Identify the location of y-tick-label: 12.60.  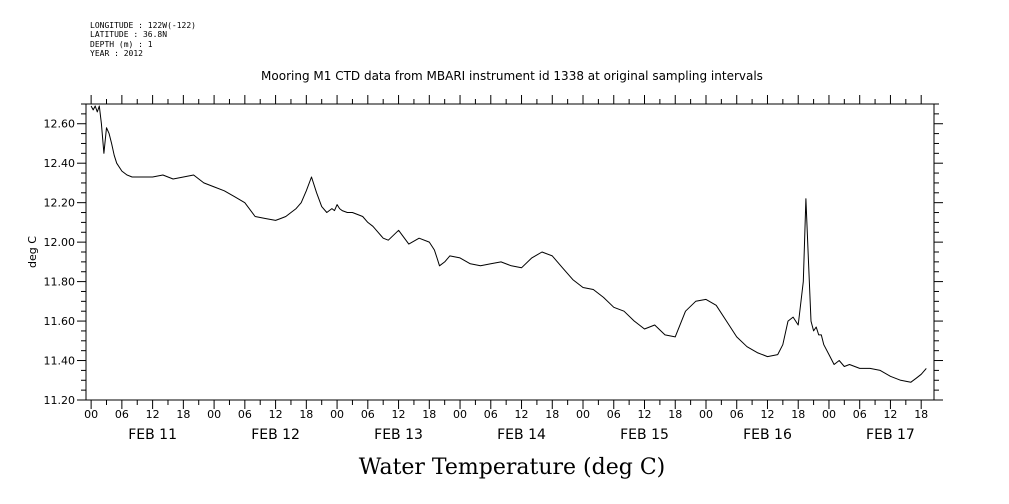
(60, 124).